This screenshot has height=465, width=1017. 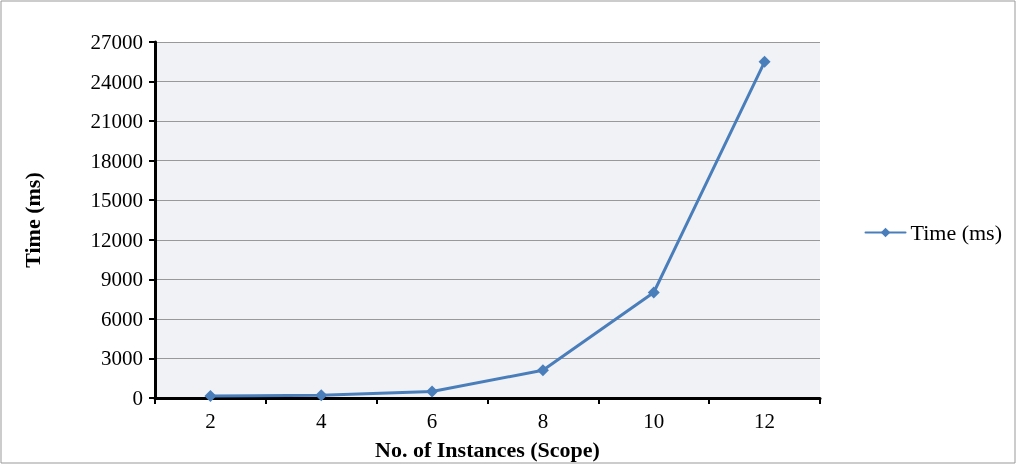 What do you see at coordinates (122, 358) in the screenshot?
I see `y-tick-label: 3000` at bounding box center [122, 358].